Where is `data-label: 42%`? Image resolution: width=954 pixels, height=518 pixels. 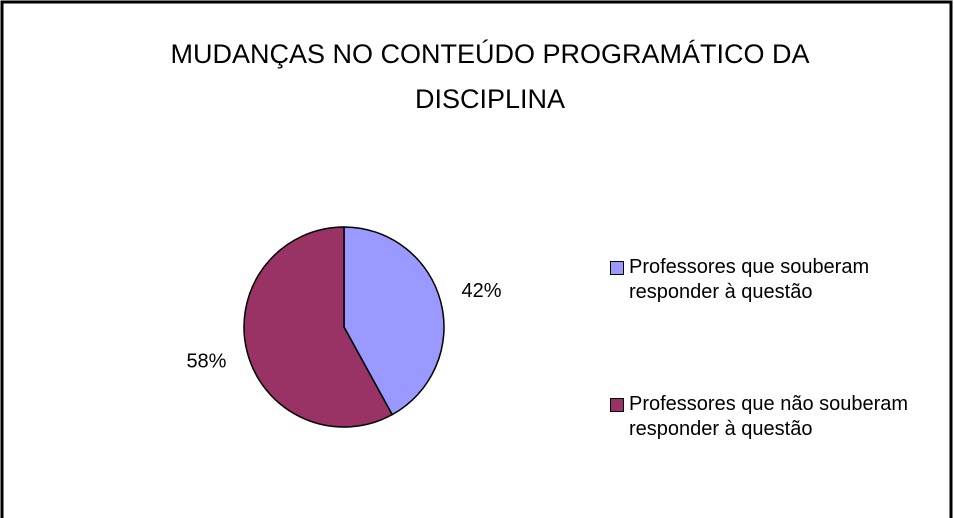
data-label: 42% is located at coordinates (482, 291).